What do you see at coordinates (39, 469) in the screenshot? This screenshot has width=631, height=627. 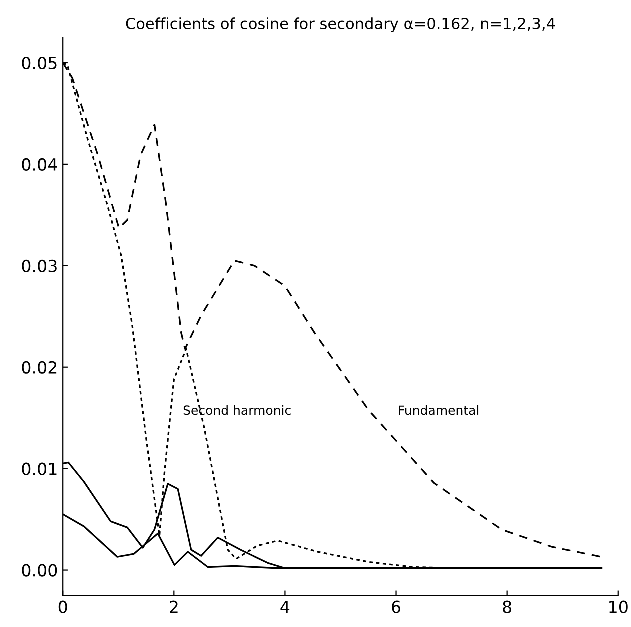 I see `y-tick-label: 0.01` at bounding box center [39, 469].